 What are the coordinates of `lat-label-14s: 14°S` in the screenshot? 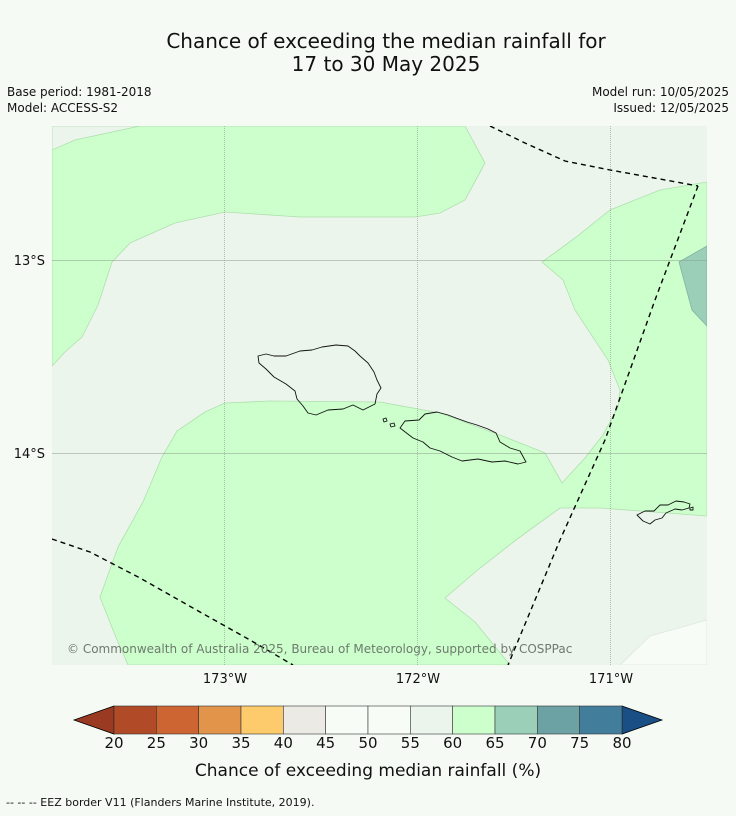 It's located at (29, 454).